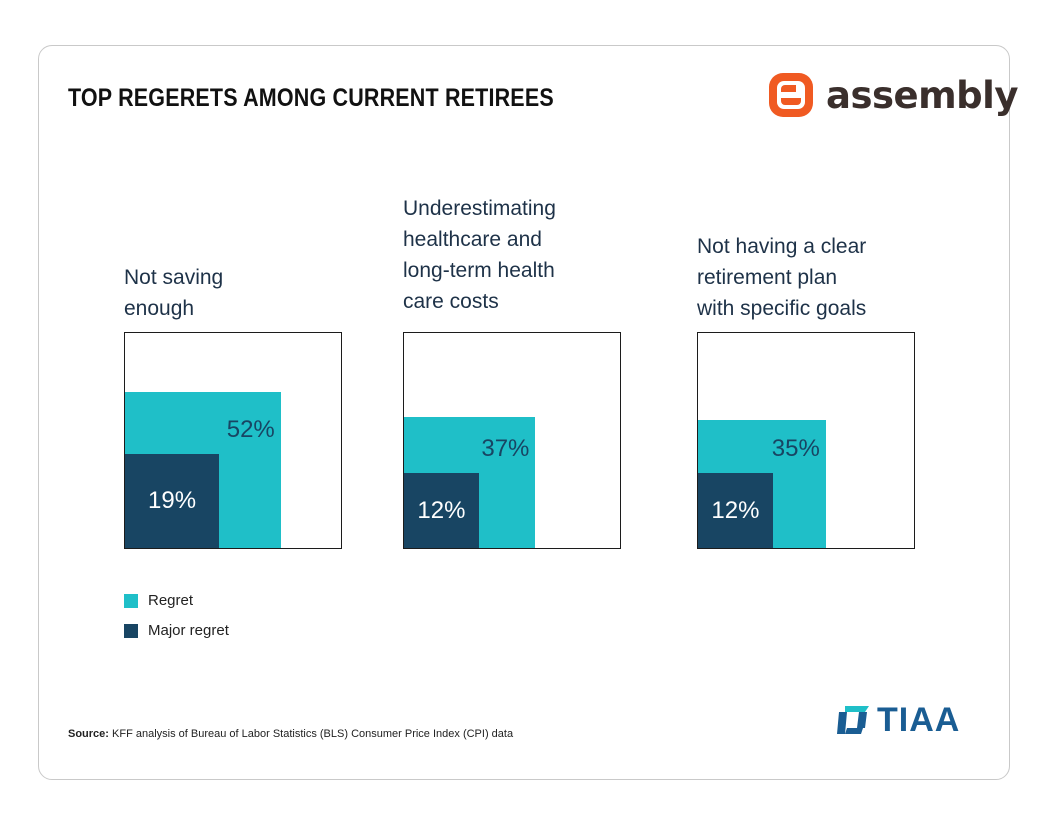 This screenshot has height=816, width=1056. I want to click on chart-title: TOP REGERETS AMONG CURRENT RETIREES, so click(311, 98).